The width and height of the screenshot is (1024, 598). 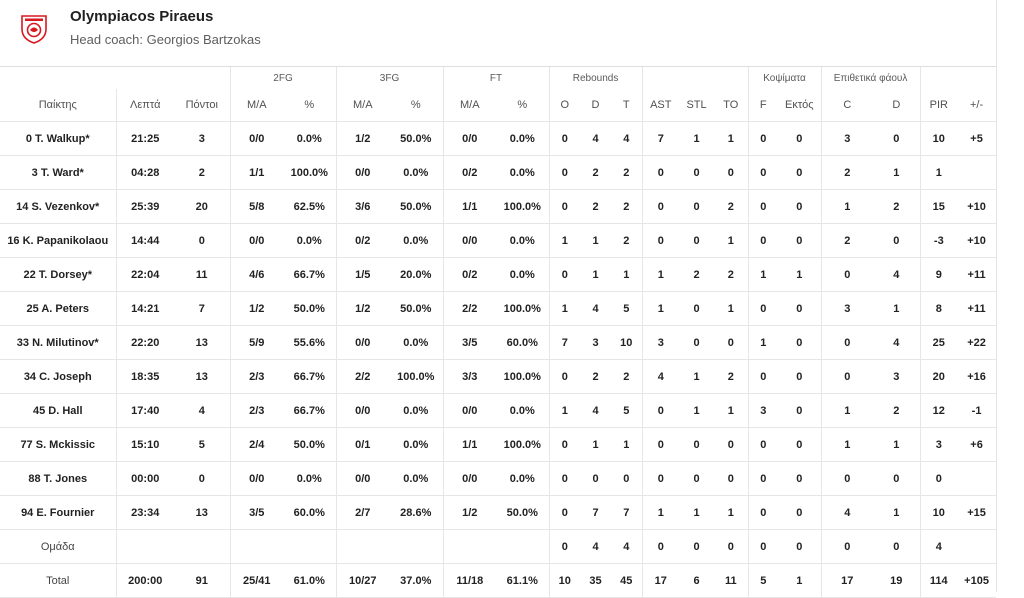 What do you see at coordinates (34, 28) in the screenshot?
I see `team-logo-icon` at bounding box center [34, 28].